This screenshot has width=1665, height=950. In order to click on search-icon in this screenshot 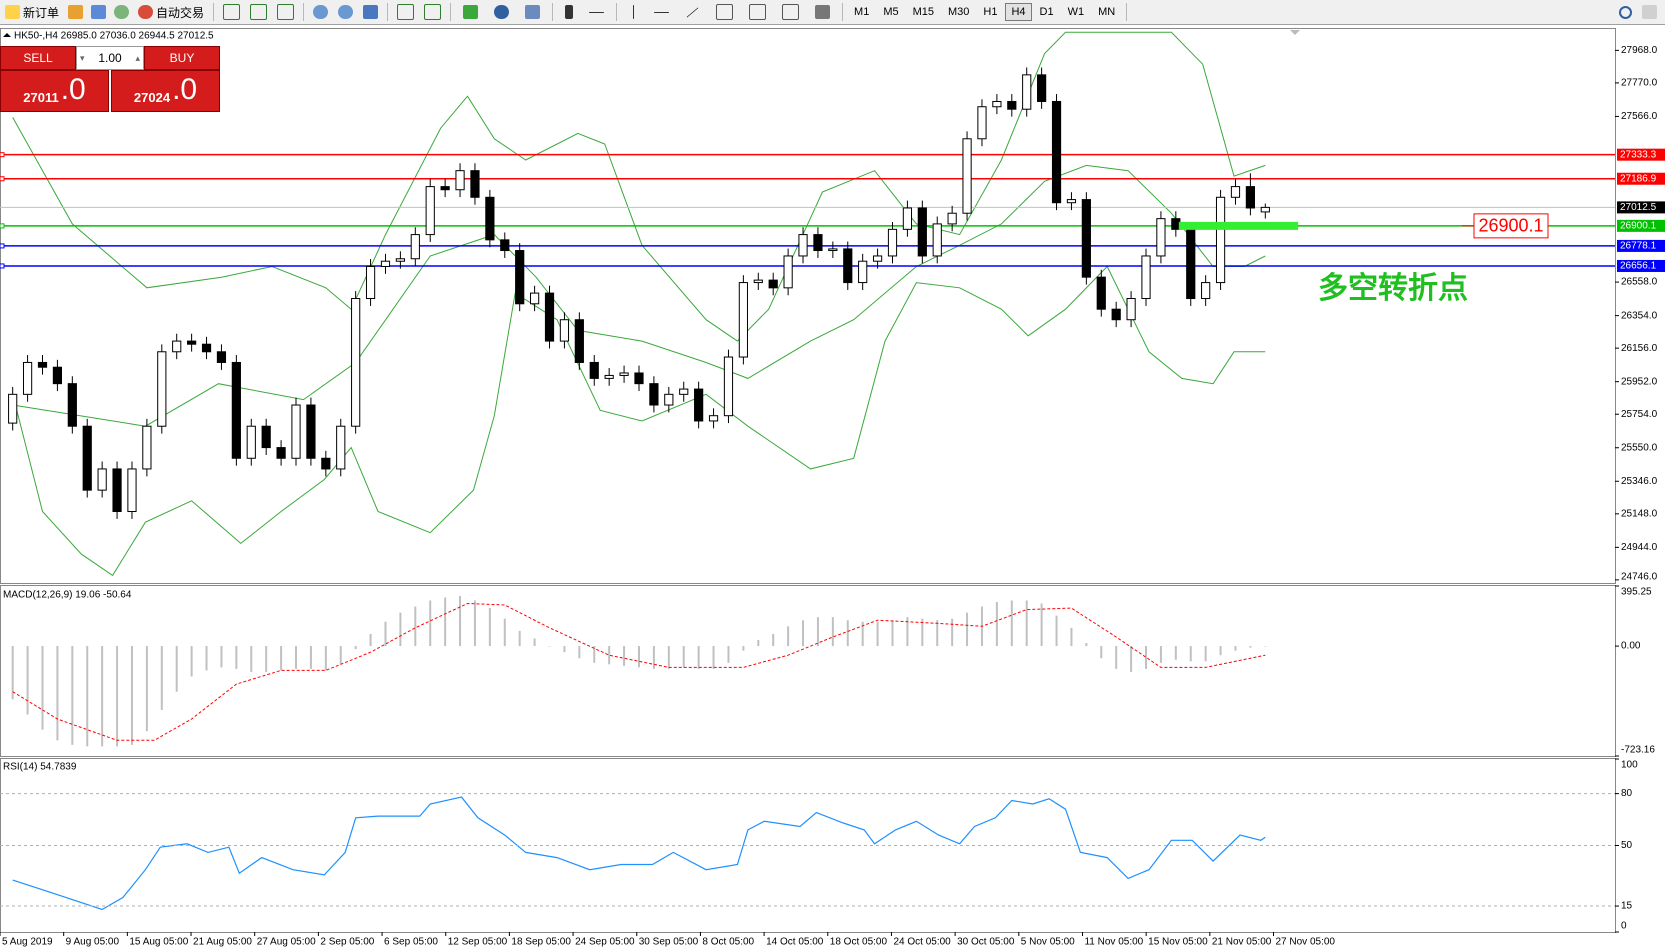, I will do `click(1625, 12)`.